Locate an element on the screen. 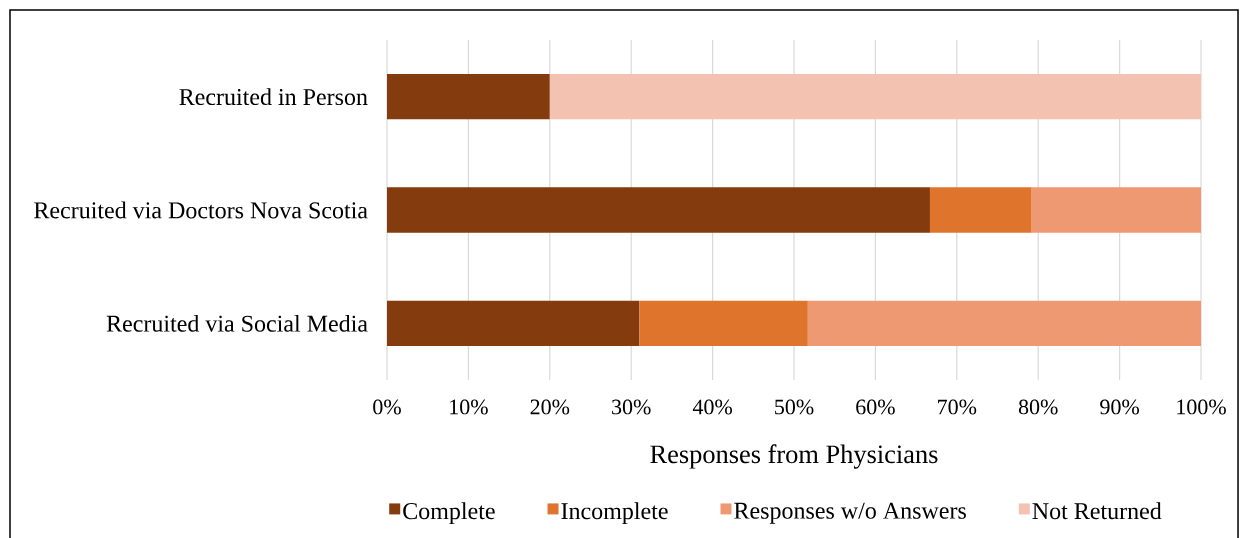  x-tick-label: 70% is located at coordinates (957, 407).